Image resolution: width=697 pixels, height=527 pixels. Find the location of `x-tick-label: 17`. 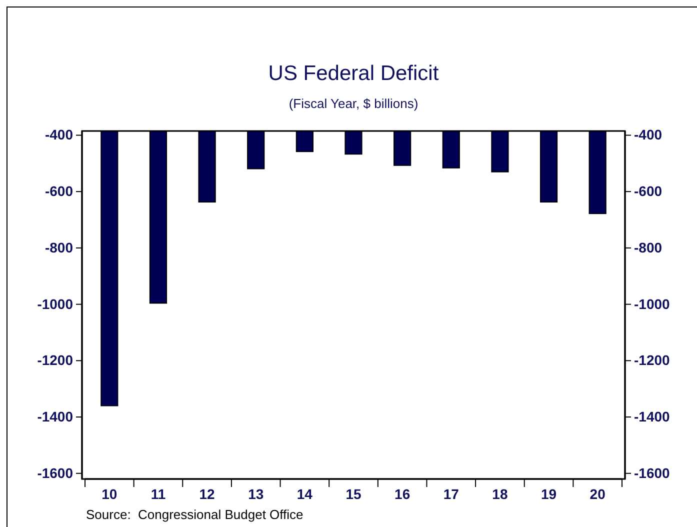

x-tick-label: 17 is located at coordinates (451, 494).